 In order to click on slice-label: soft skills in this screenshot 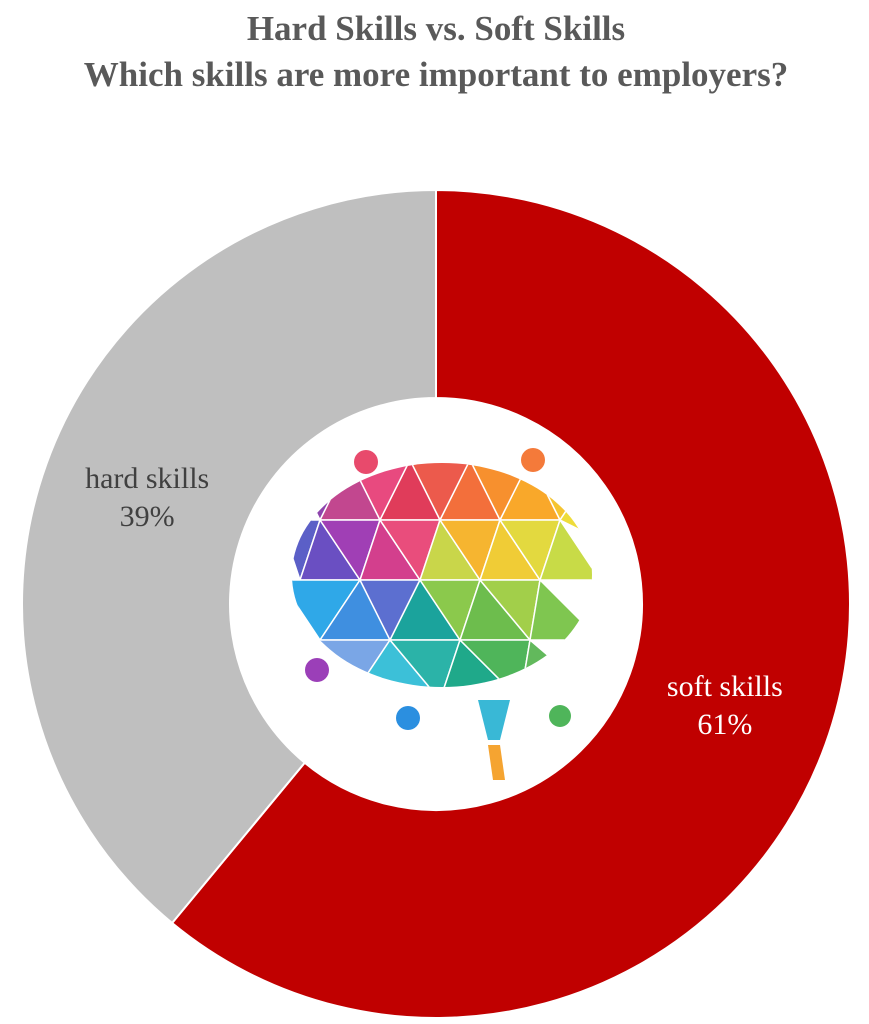, I will do `click(725, 686)`.